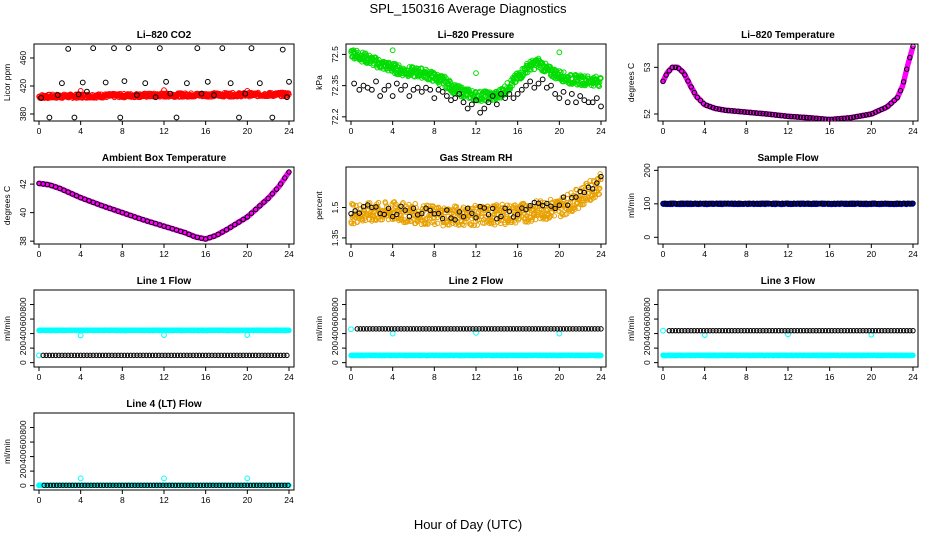  Describe the element at coordinates (164, 281) in the screenshot. I see `panel-title: Line 1 Flow` at that location.